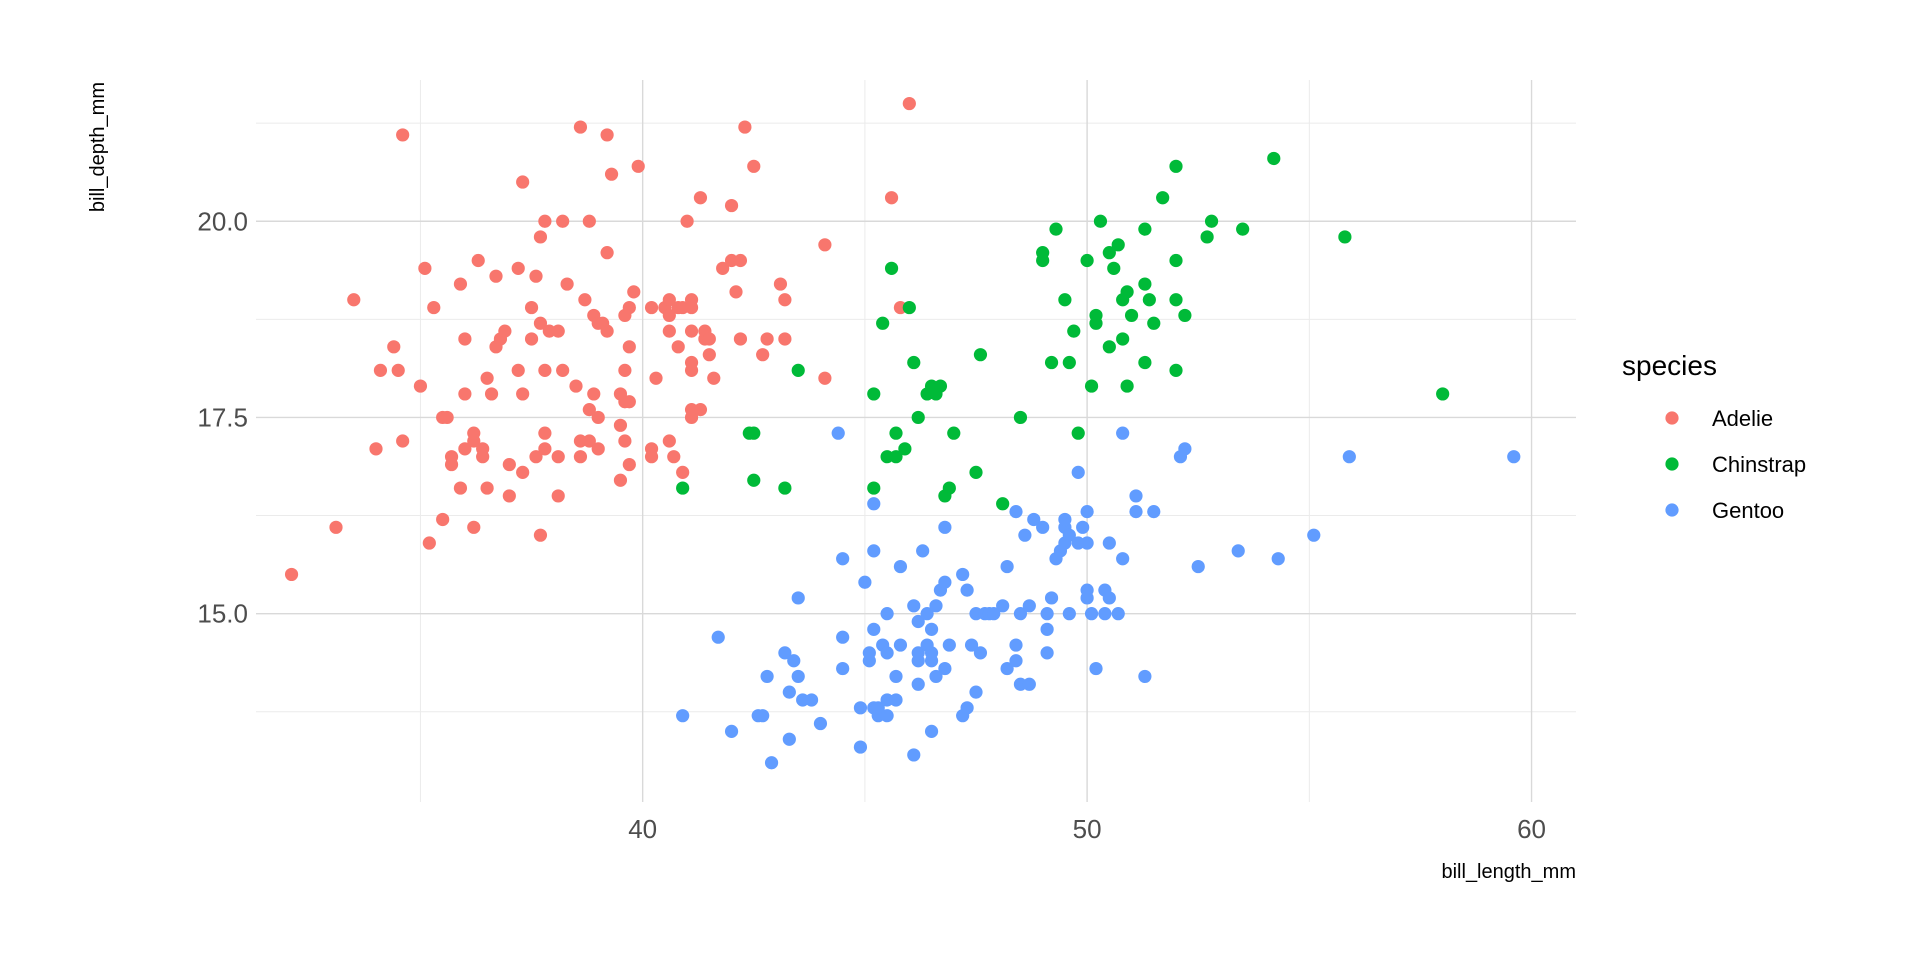  Describe the element at coordinates (1742, 418) in the screenshot. I see `legend-label-adelie: Adelie` at that location.